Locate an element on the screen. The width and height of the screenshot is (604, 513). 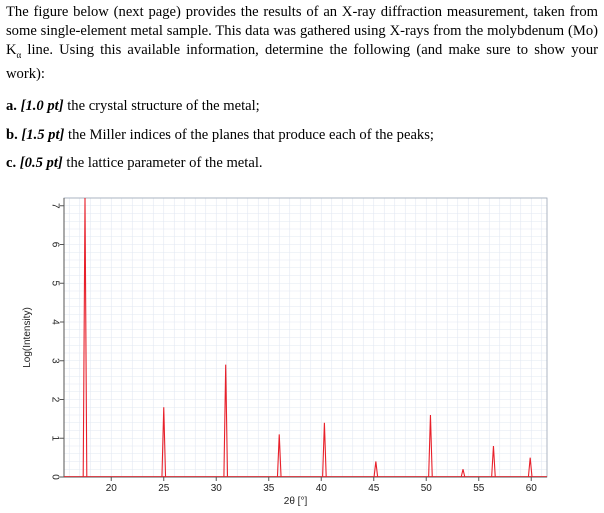
x-tick-label: 45 is located at coordinates (374, 488).